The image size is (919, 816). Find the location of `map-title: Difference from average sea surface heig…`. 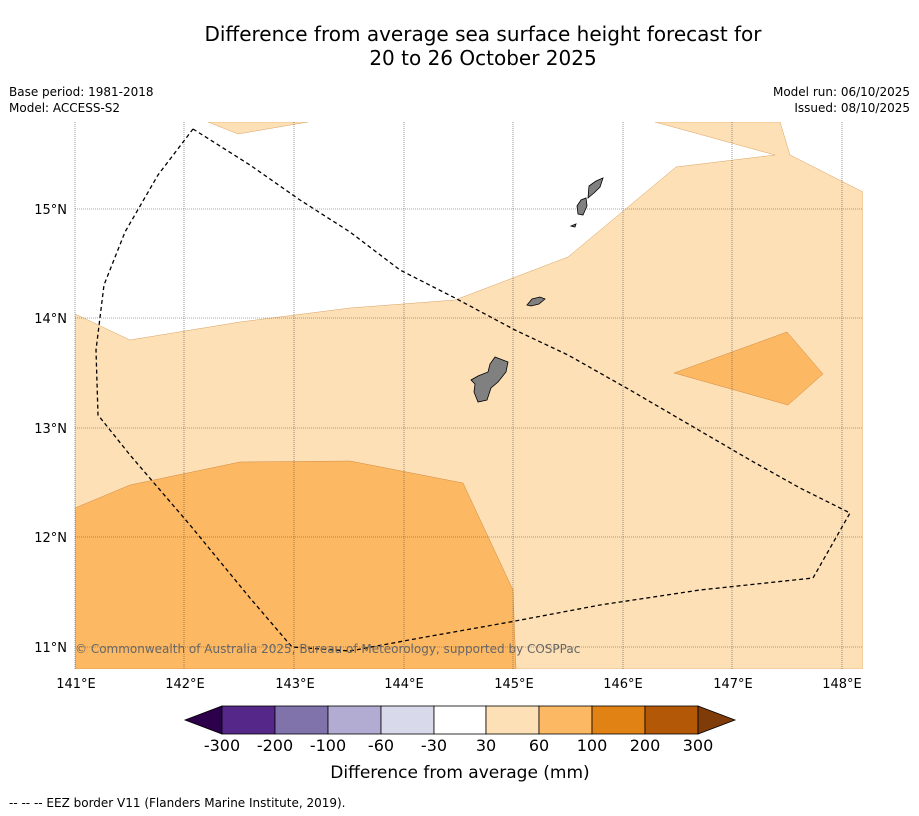

map-title: Difference from average sea surface heig… is located at coordinates (459, 46).